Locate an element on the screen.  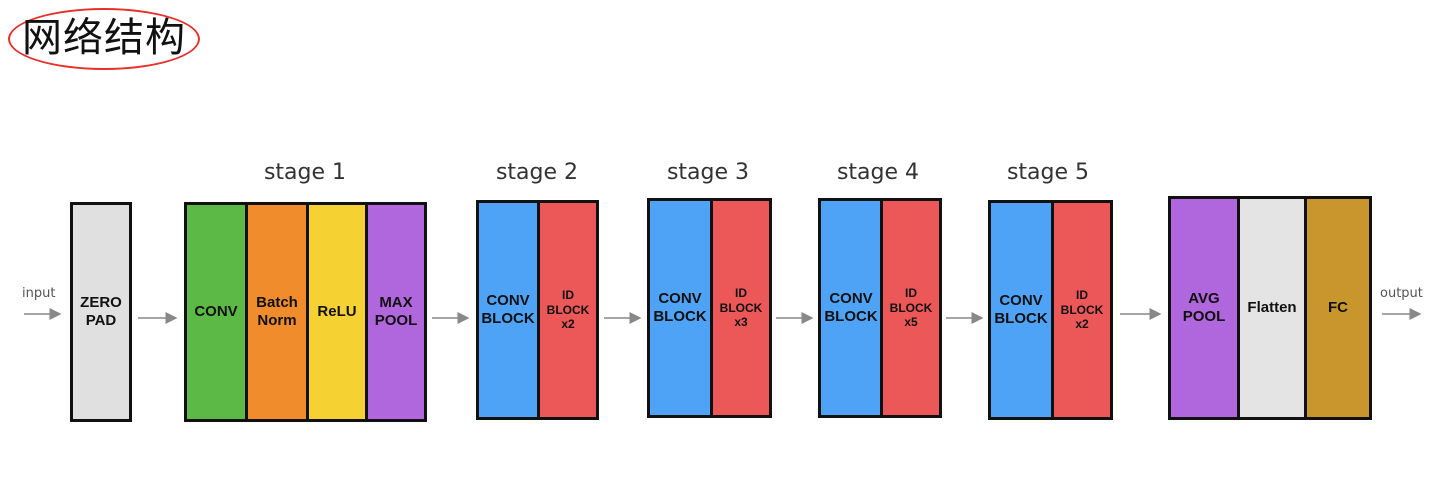
stage-5-label: stage 5 is located at coordinates (1048, 172).